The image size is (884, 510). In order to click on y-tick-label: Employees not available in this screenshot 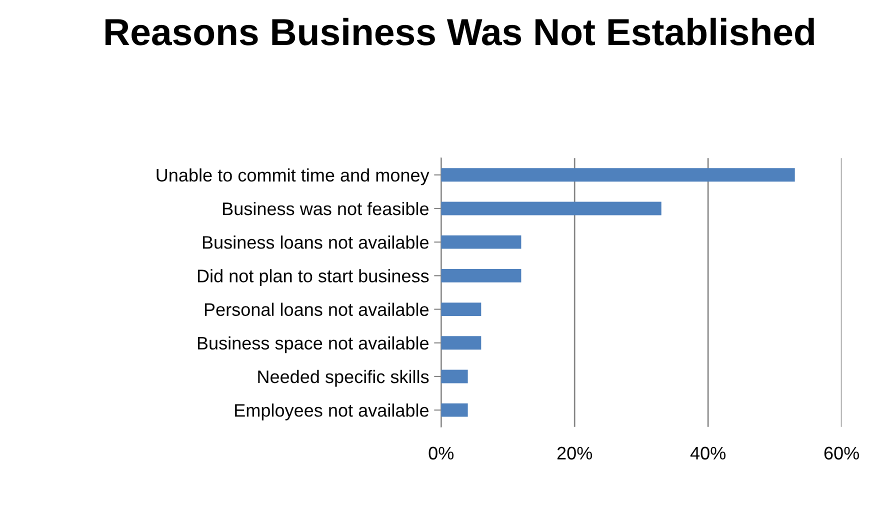, I will do `click(332, 412)`.